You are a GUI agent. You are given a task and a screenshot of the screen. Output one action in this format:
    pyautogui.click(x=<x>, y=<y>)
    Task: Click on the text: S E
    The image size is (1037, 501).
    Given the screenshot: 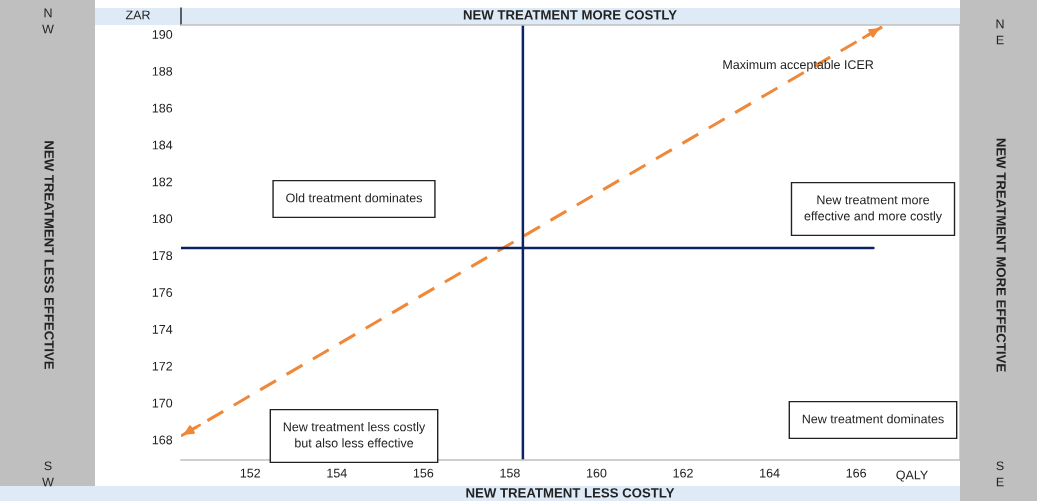 What is the action you would take?
    pyautogui.click(x=1000, y=474)
    